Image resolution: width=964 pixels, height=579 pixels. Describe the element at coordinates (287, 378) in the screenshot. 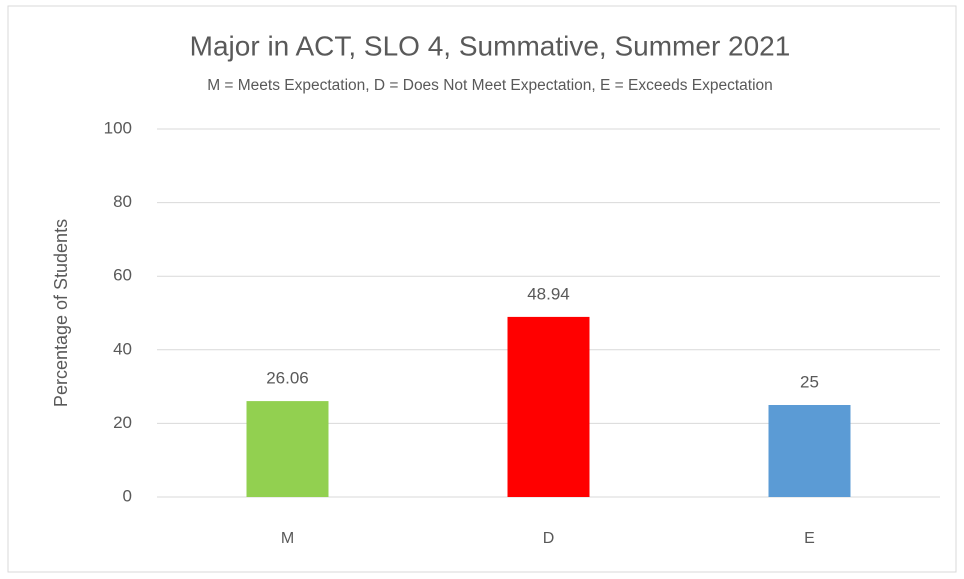

I see `data-label: 26.06` at that location.